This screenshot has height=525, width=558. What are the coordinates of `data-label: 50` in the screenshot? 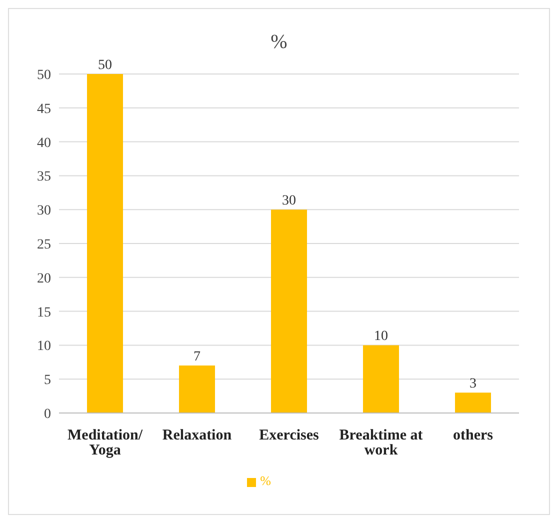 It's located at (105, 65).